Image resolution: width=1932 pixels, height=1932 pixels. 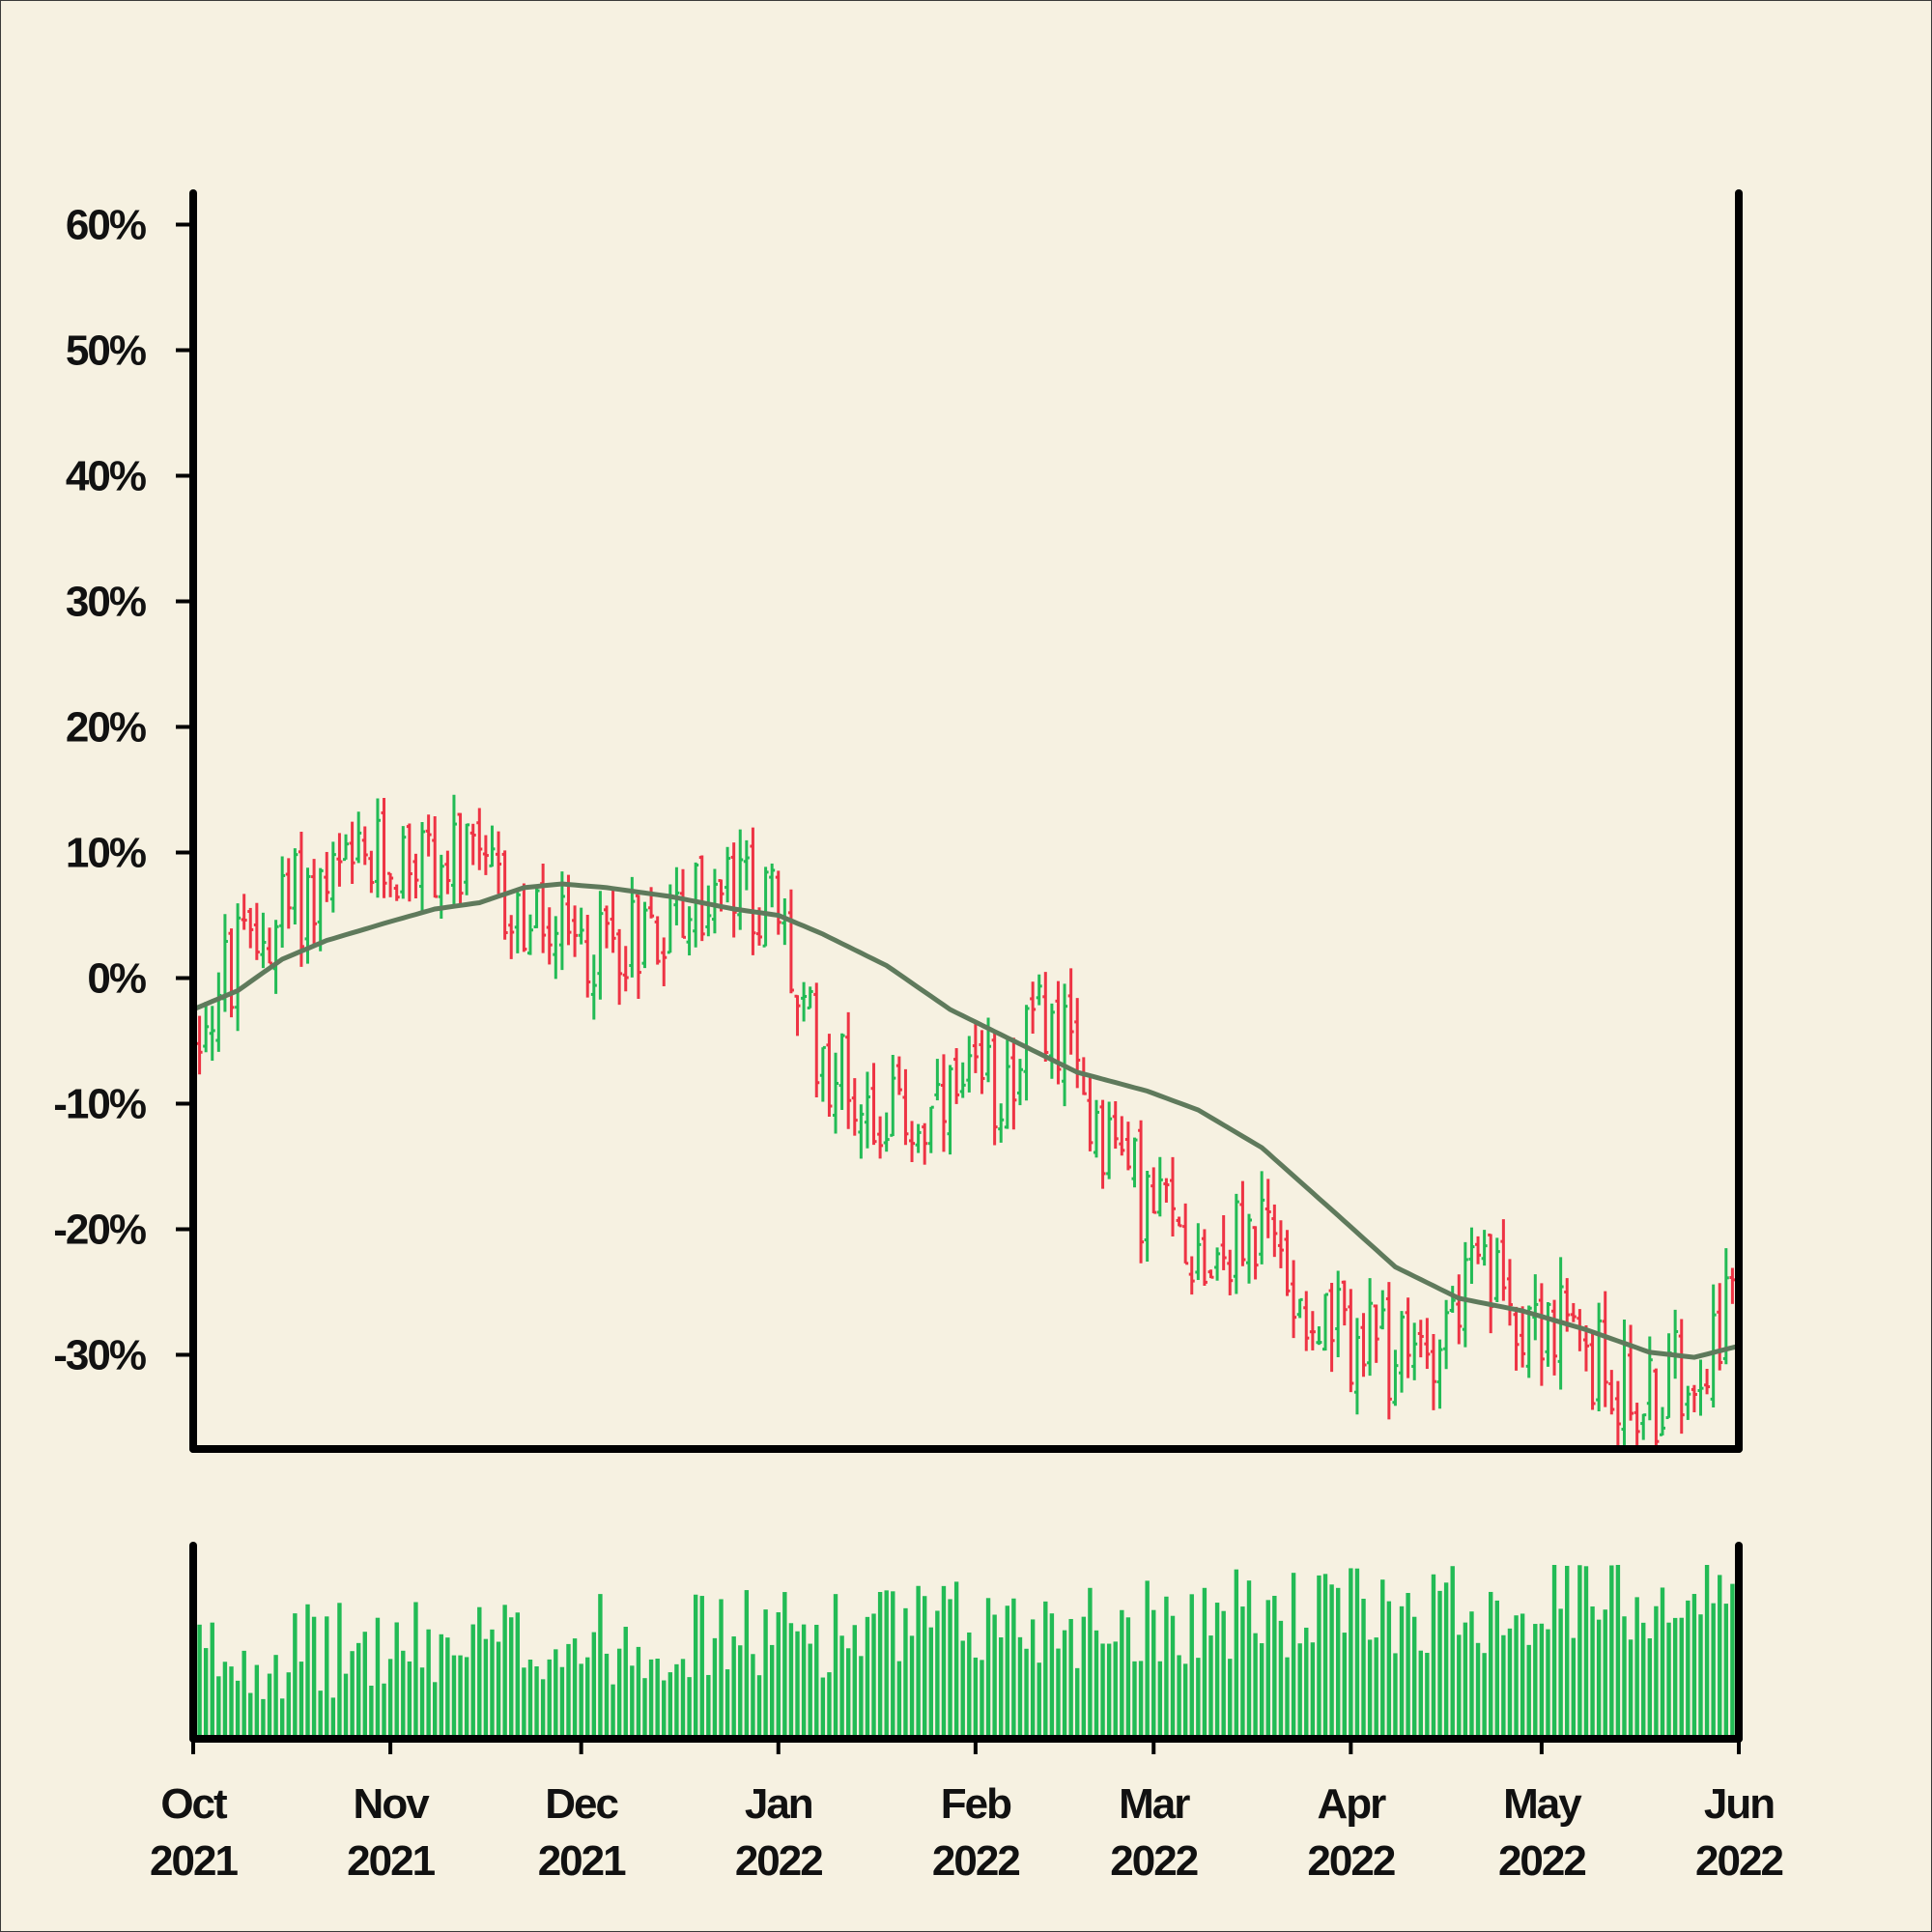 I want to click on x-tick-label-month: Jun, so click(x=1739, y=1804).